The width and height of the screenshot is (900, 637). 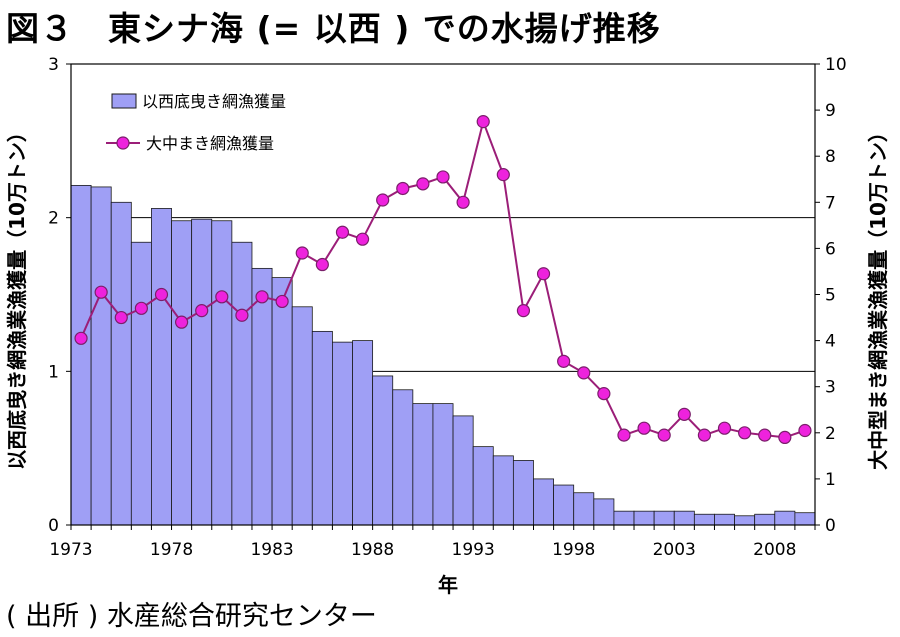 What do you see at coordinates (210, 143) in the screenshot?
I see `legend-label-line: 大中まき網漁獲量` at bounding box center [210, 143].